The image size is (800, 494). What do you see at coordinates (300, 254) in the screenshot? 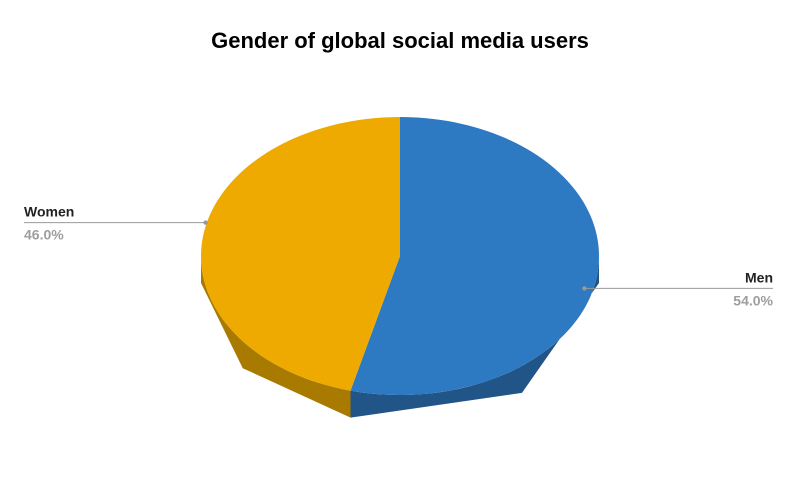
I see `pie-slice-women` at bounding box center [300, 254].